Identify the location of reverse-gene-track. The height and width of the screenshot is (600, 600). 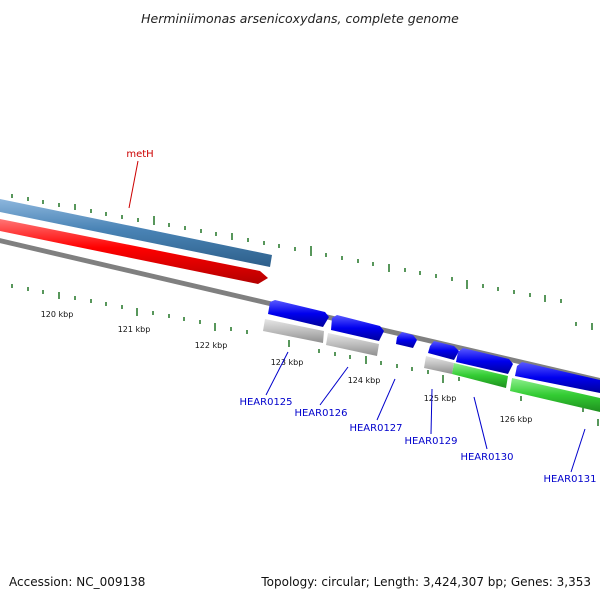
(431, 365).